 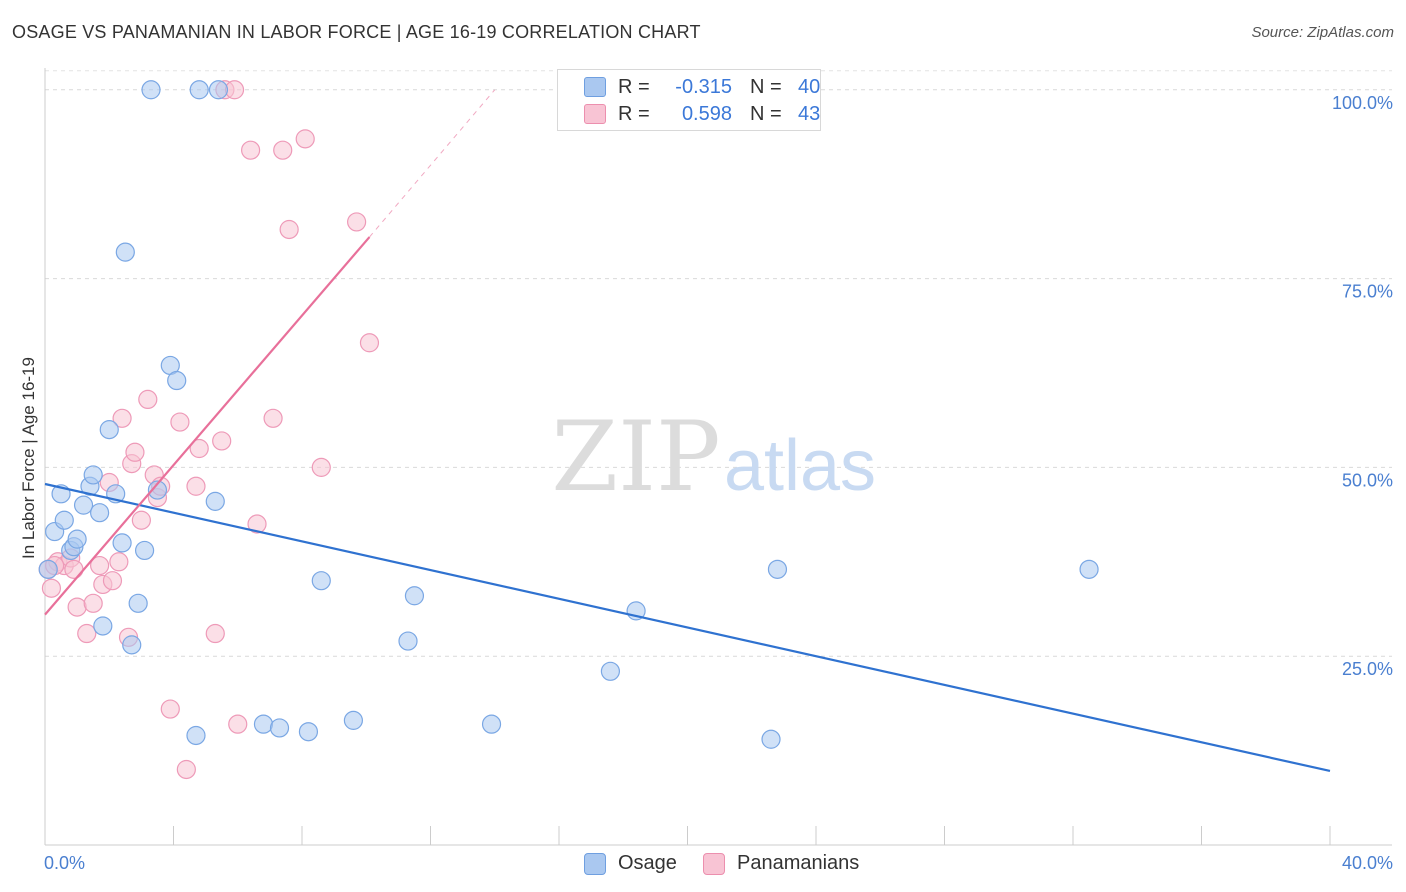 I want to click on legend-row-panamanians: R = 0.598 N = 43, so click(x=689, y=114).